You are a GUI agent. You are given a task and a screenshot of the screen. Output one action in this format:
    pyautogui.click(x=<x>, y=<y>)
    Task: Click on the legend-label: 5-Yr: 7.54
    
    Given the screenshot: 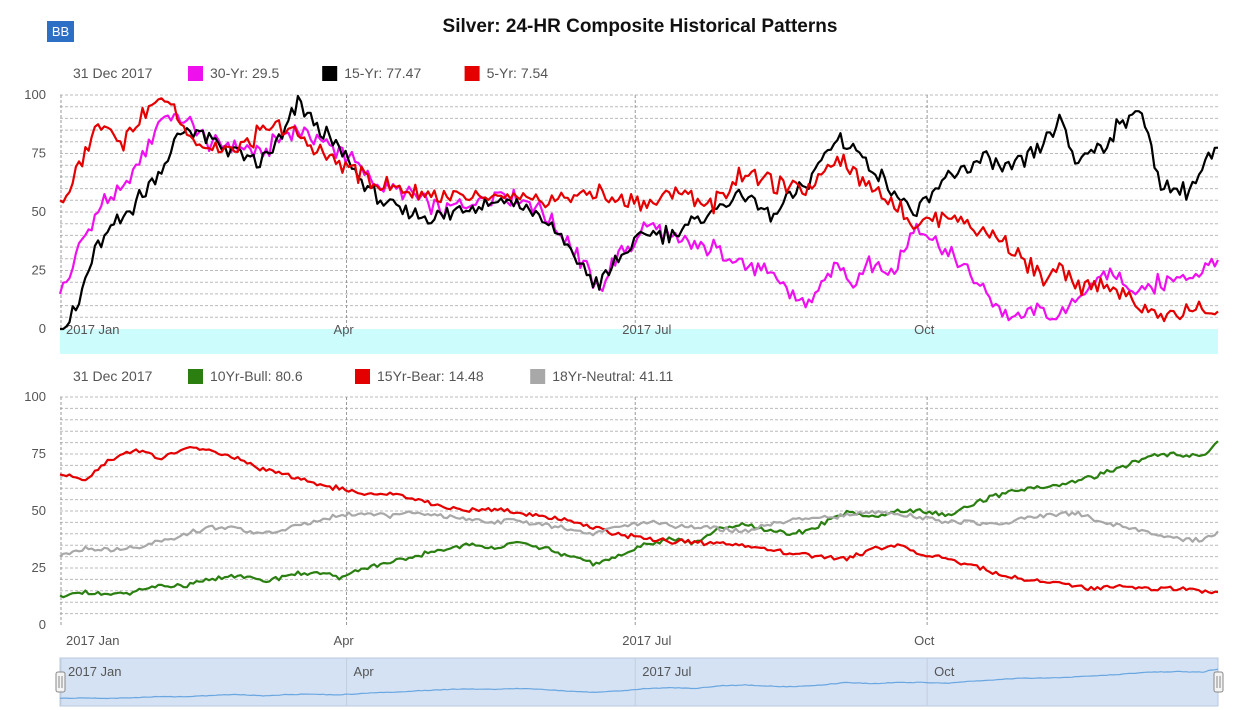 What is the action you would take?
    pyautogui.click(x=518, y=73)
    